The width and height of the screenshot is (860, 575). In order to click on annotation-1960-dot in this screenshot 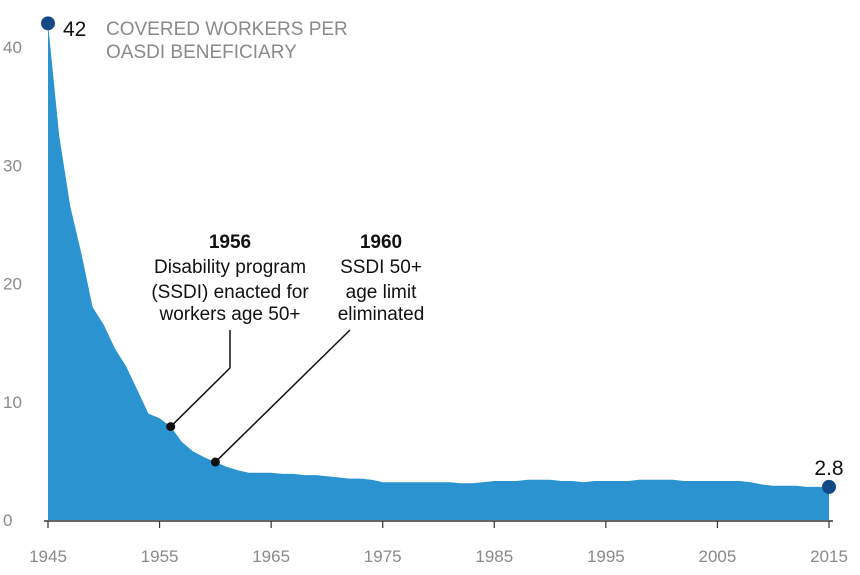, I will do `click(215, 462)`.